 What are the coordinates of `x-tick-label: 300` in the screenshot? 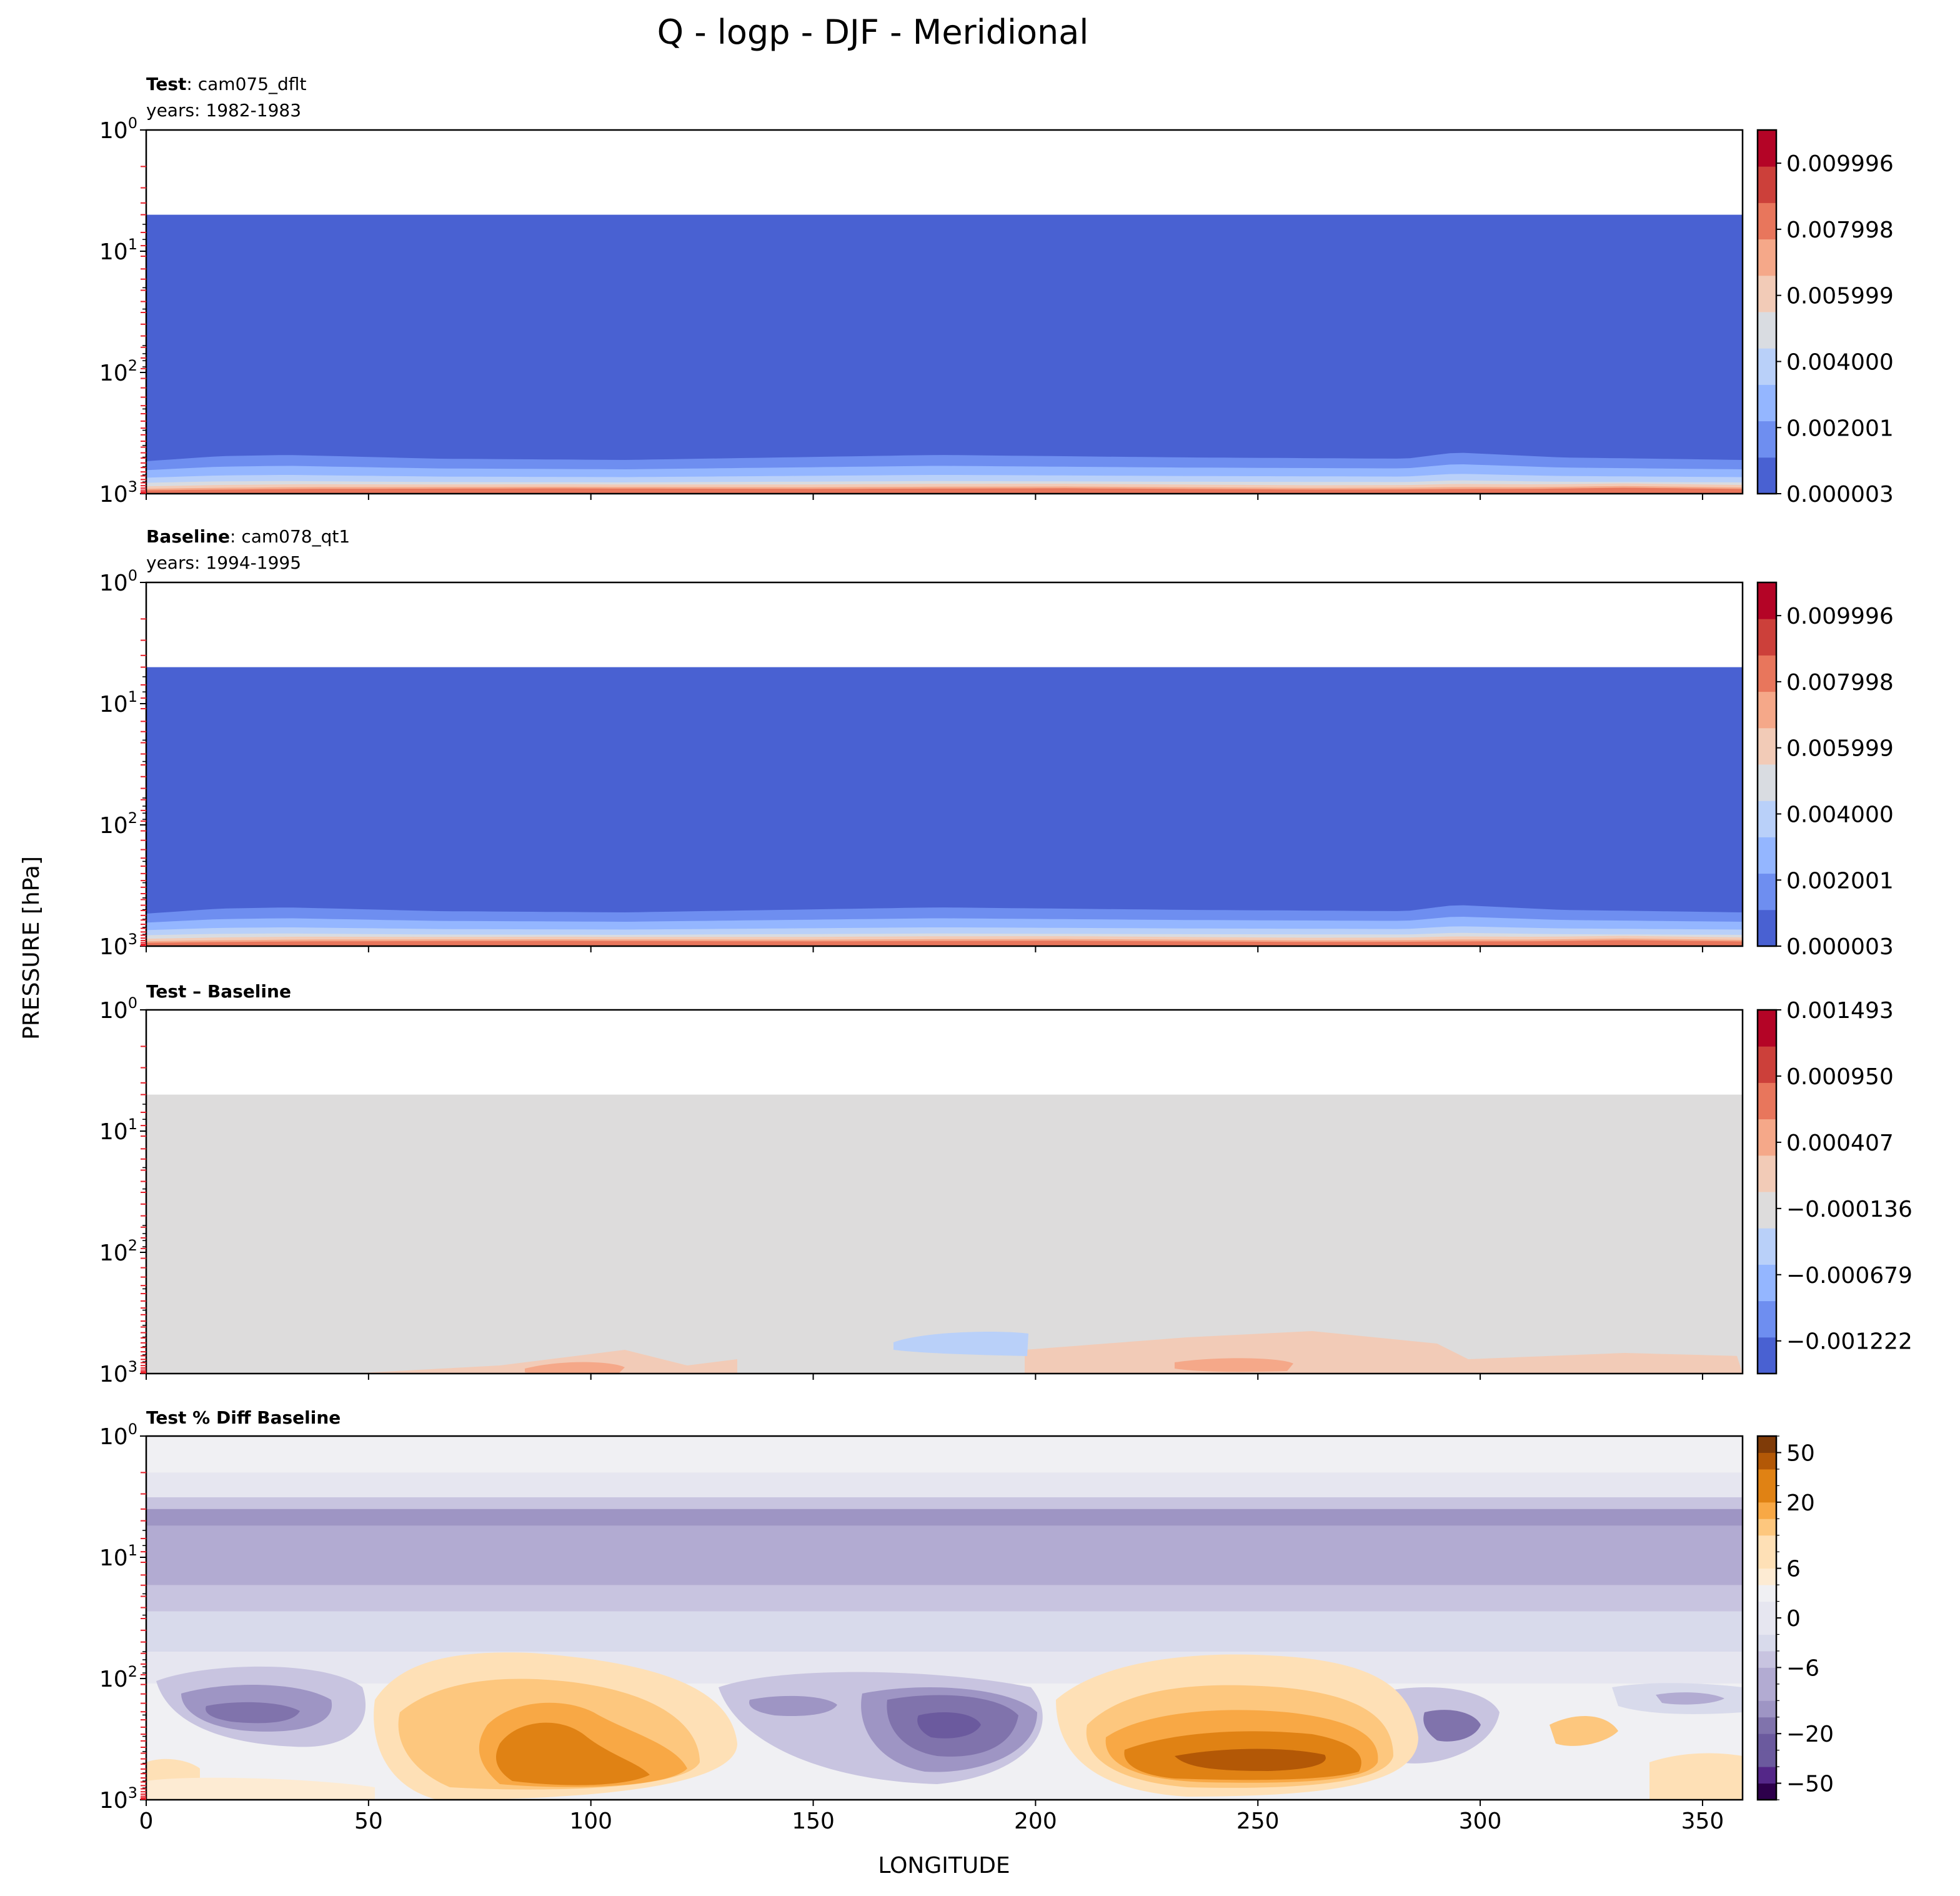 It's located at (1480, 1822).